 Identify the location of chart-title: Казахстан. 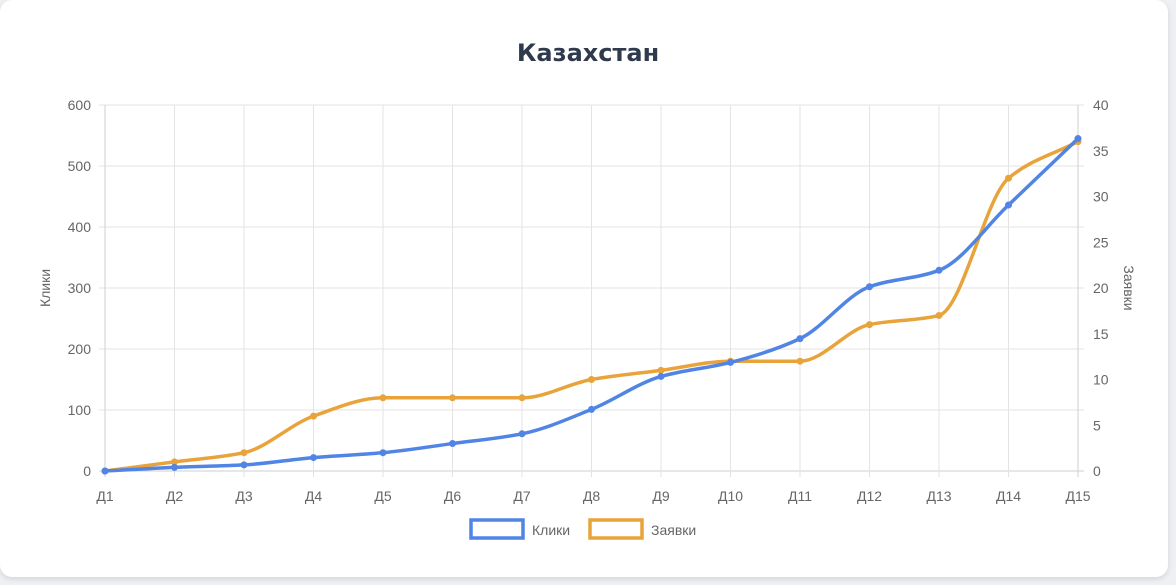
(588, 53).